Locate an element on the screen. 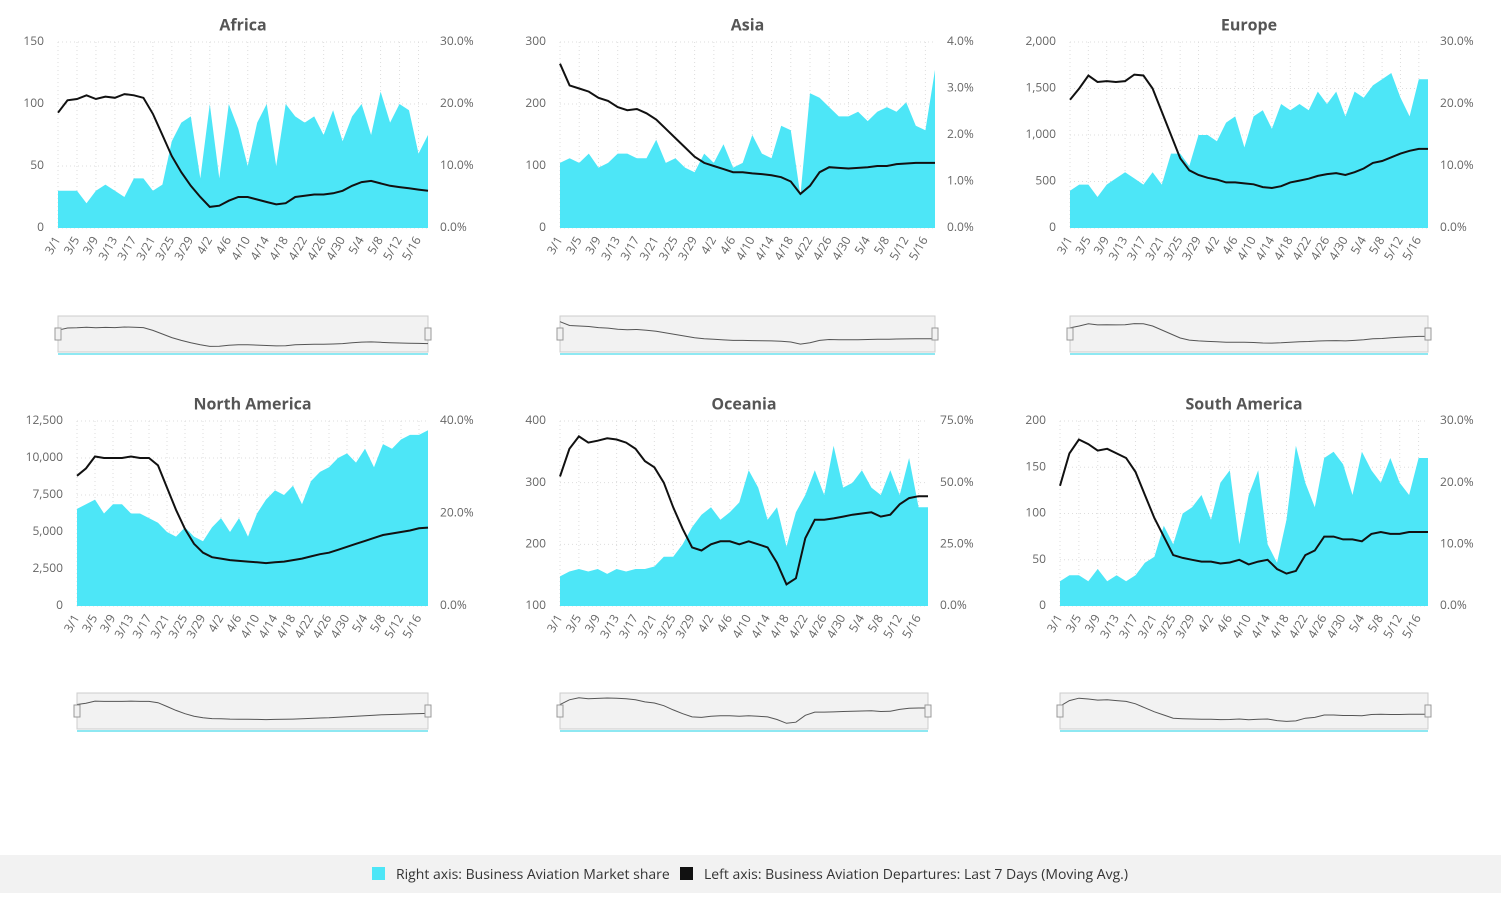 The image size is (1501, 898). chart-title: Oceania is located at coordinates (743, 403).